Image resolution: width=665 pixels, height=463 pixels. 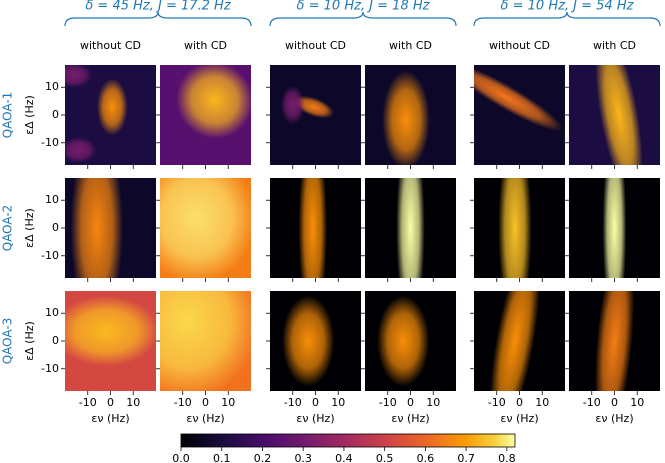 What do you see at coordinates (8, 341) in the screenshot?
I see `row-label: QAOA-3` at bounding box center [8, 341].